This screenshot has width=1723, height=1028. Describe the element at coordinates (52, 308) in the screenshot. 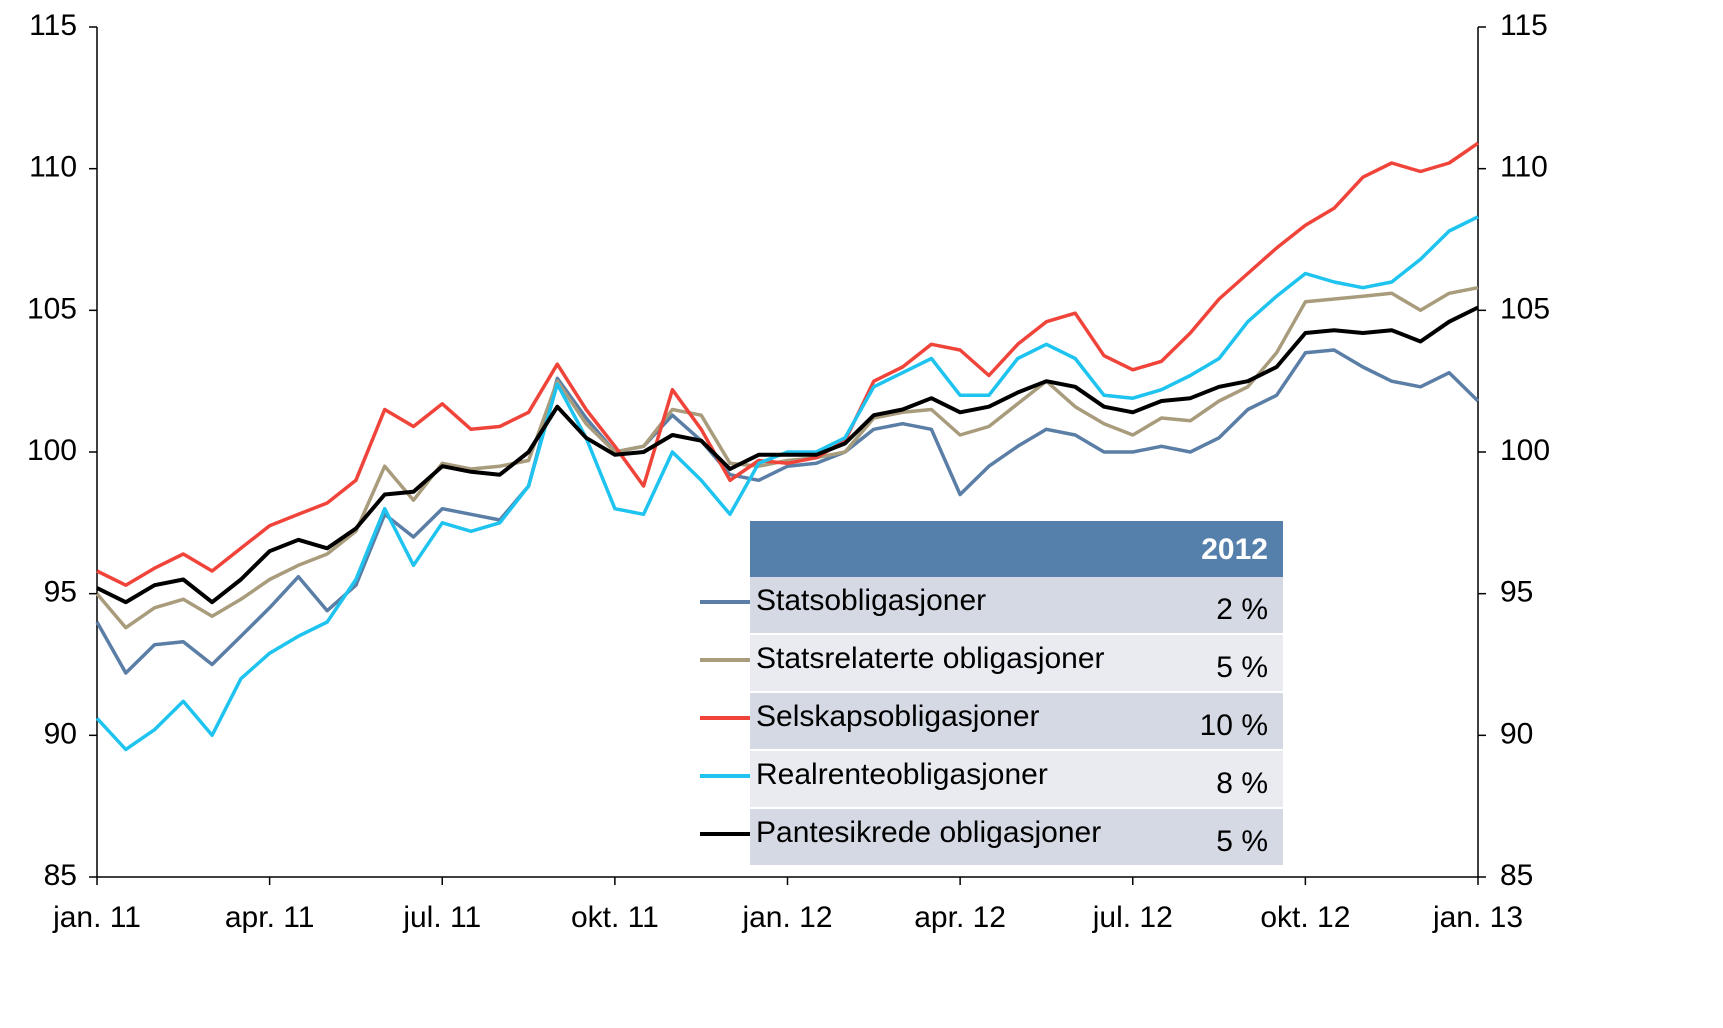

I see `y-tick-label: 105` at that location.